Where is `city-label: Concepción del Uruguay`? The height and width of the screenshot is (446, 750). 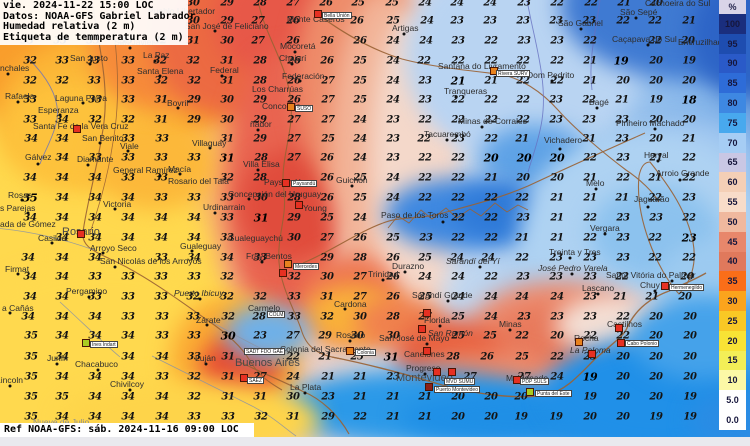 city-label: Concepción del Uruguay is located at coordinates (275, 194).